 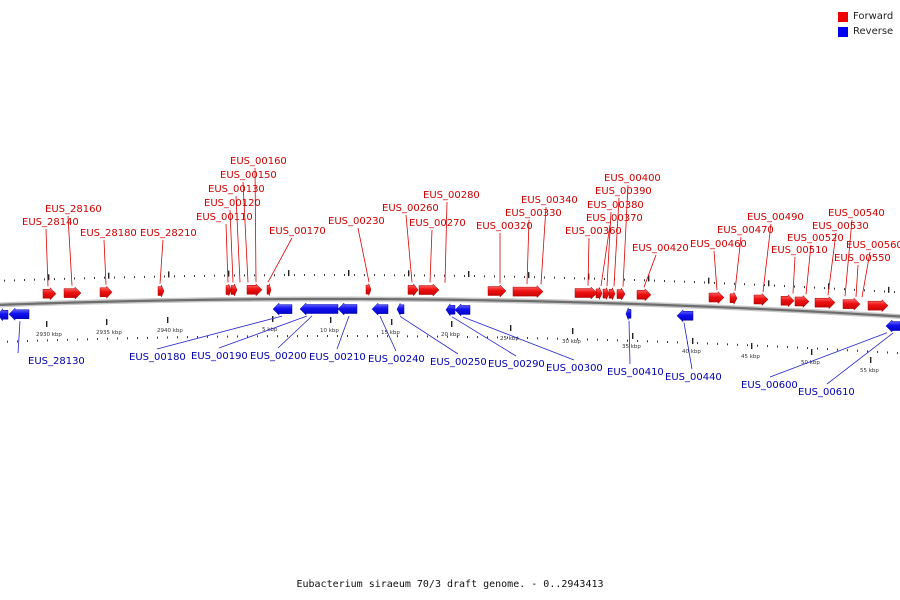 I want to click on reverse-gene-label: EUS_00200, so click(x=278, y=356).